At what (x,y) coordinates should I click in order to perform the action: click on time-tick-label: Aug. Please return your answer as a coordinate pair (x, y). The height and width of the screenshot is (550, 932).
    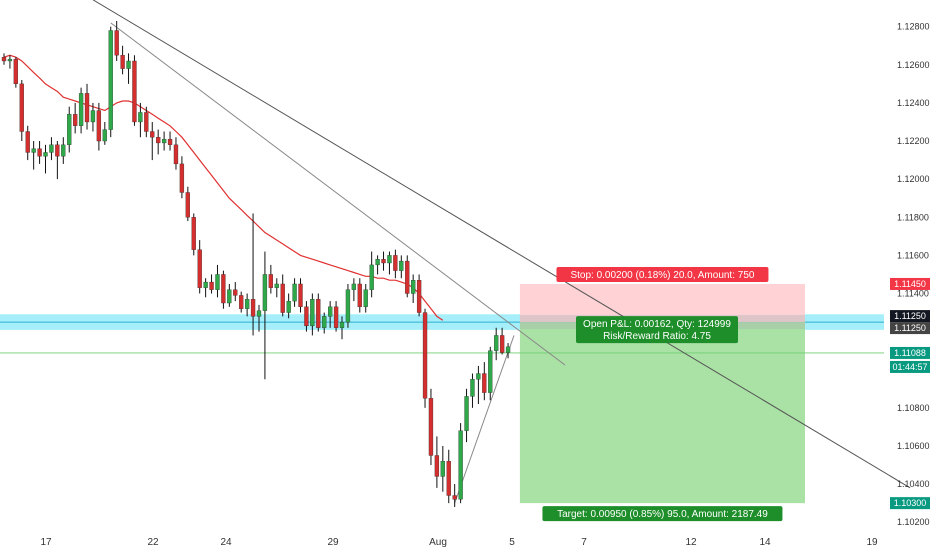
    Looking at the image, I should click on (438, 542).